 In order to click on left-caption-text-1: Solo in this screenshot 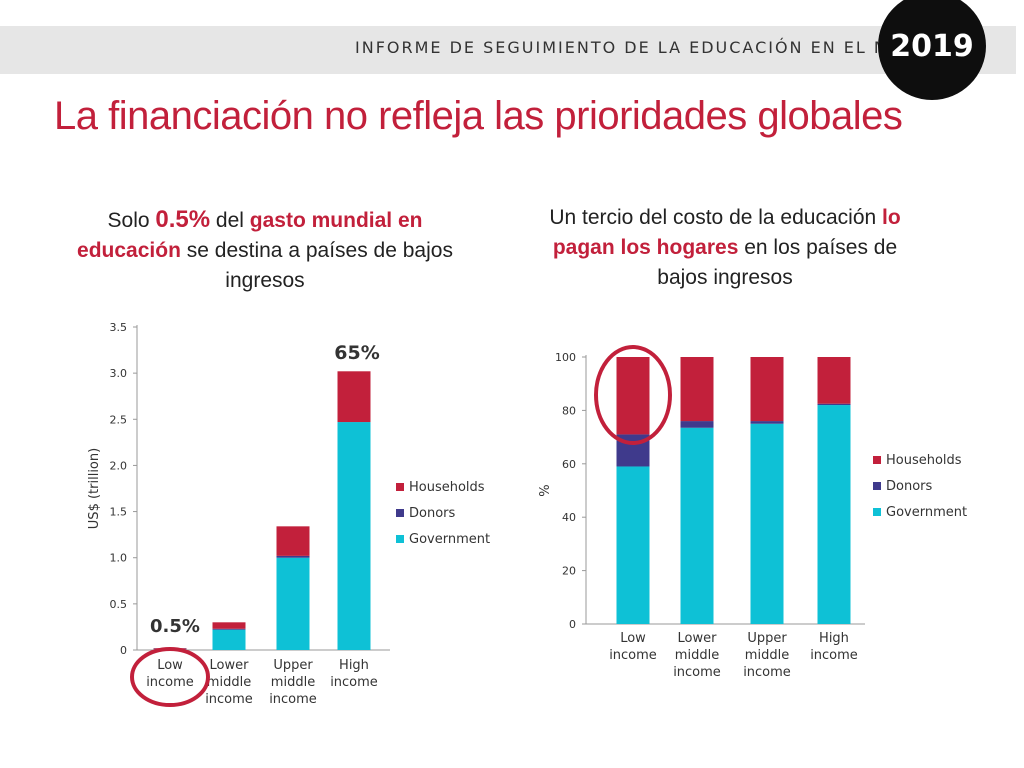, I will do `click(131, 220)`.